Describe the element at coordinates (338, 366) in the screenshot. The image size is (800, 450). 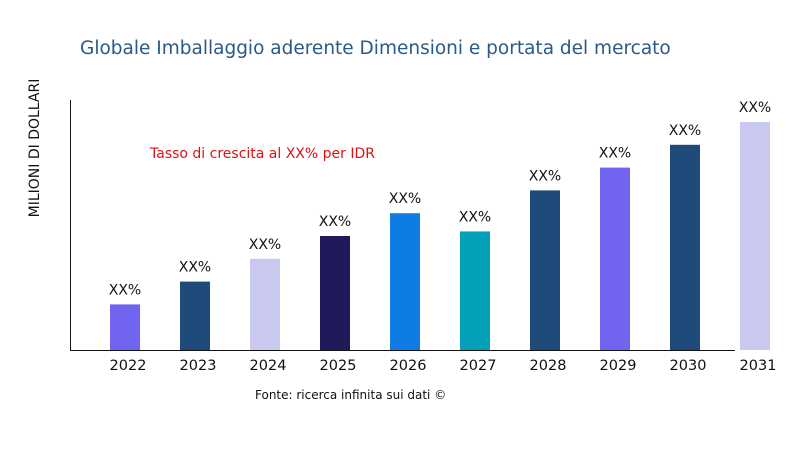
I see `x-tick-label-2025: 2025` at that location.